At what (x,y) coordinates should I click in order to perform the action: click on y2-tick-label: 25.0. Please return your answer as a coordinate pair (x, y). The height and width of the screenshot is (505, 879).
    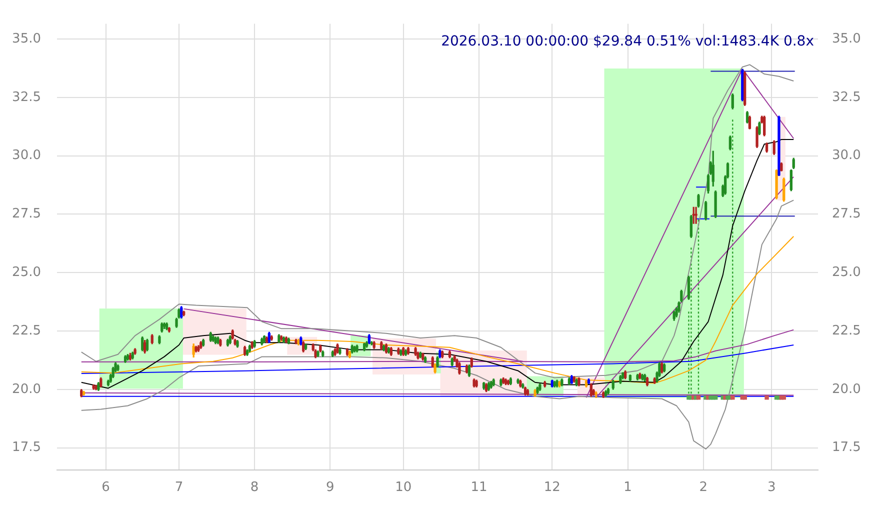
    Looking at the image, I should click on (846, 272).